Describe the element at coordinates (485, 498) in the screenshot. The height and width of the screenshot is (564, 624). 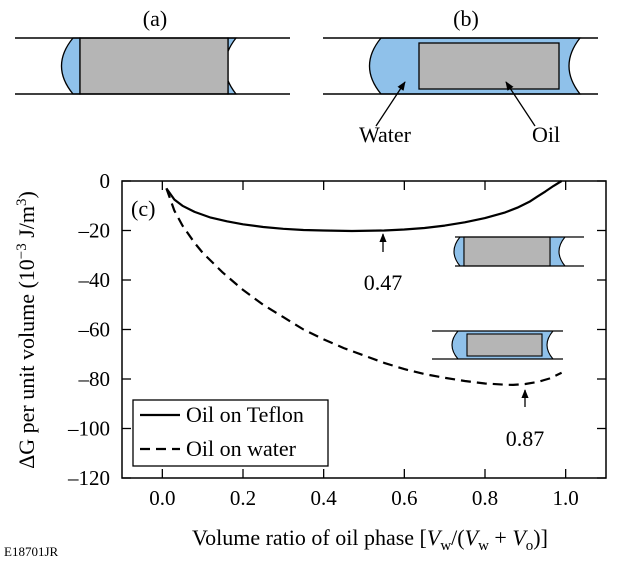
I see `x-tick-label: 0.8` at that location.